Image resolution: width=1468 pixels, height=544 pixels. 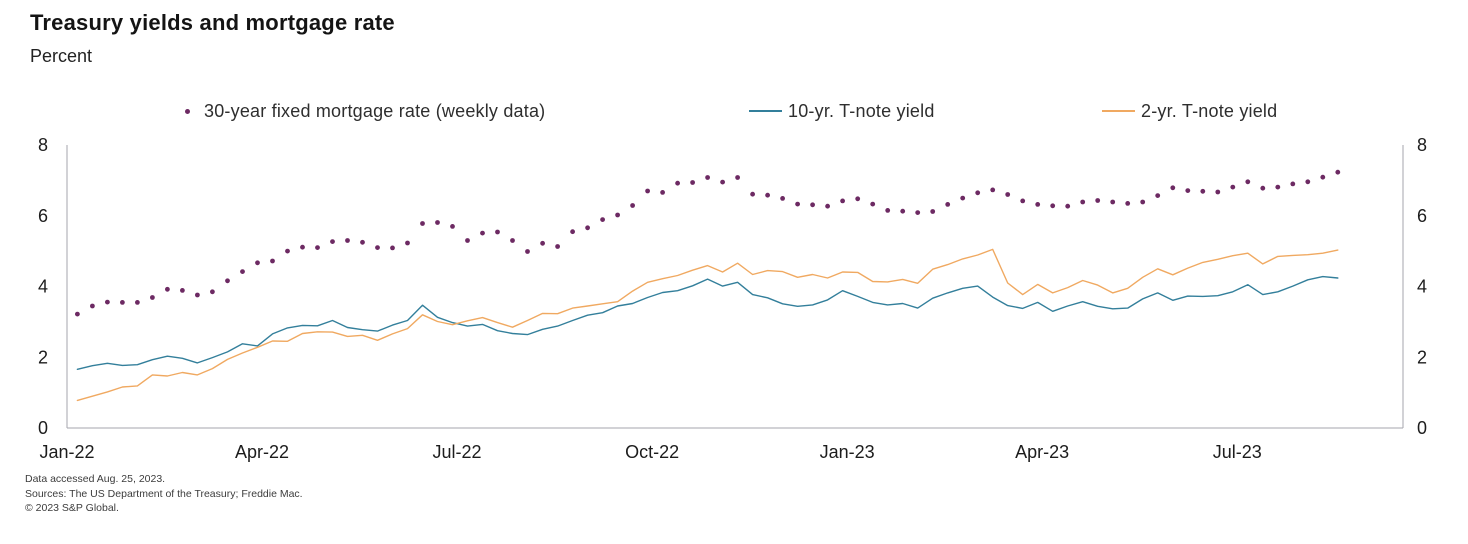 I want to click on mortgage-rate-dot-marker, so click(x=187, y=111).